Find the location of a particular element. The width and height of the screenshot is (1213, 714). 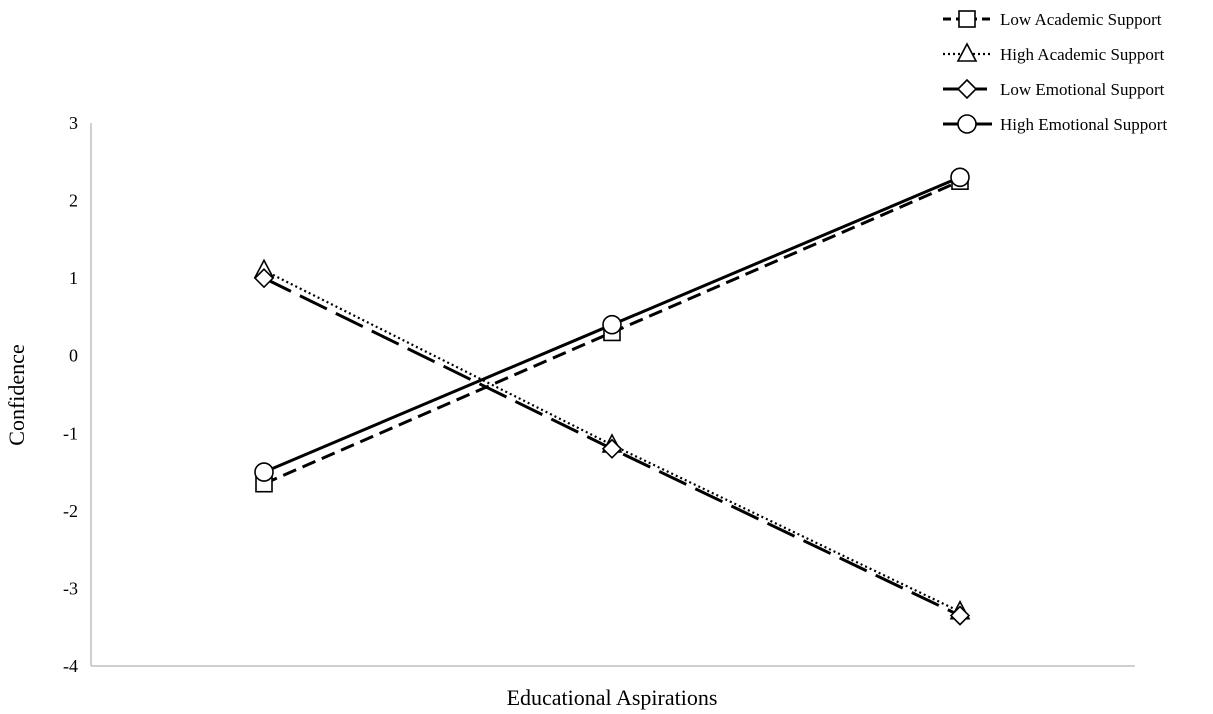

y-tick-label: -4 is located at coordinates (70, 666).